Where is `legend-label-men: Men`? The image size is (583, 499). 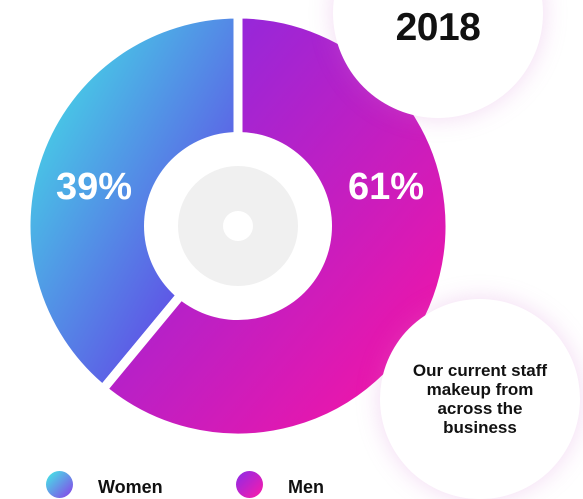
legend-label-men: Men is located at coordinates (306, 487).